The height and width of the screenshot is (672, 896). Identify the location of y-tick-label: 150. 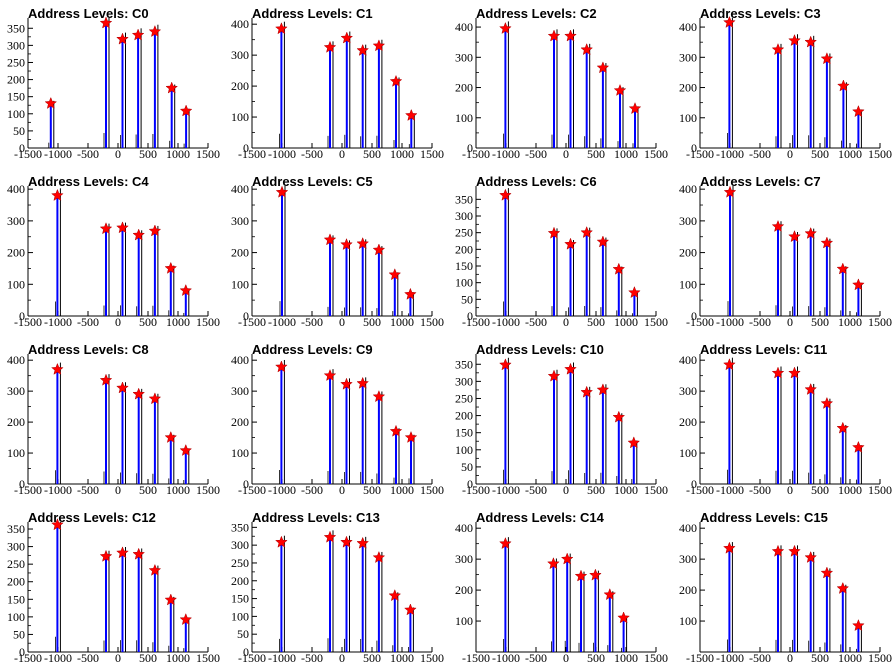
(464, 433).